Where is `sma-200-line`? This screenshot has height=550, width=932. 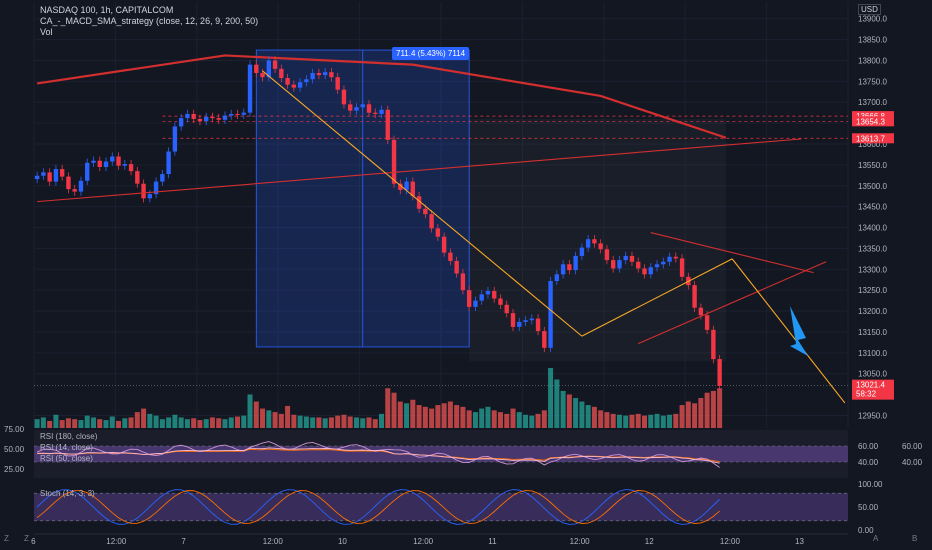 sma-200-line is located at coordinates (381, 96).